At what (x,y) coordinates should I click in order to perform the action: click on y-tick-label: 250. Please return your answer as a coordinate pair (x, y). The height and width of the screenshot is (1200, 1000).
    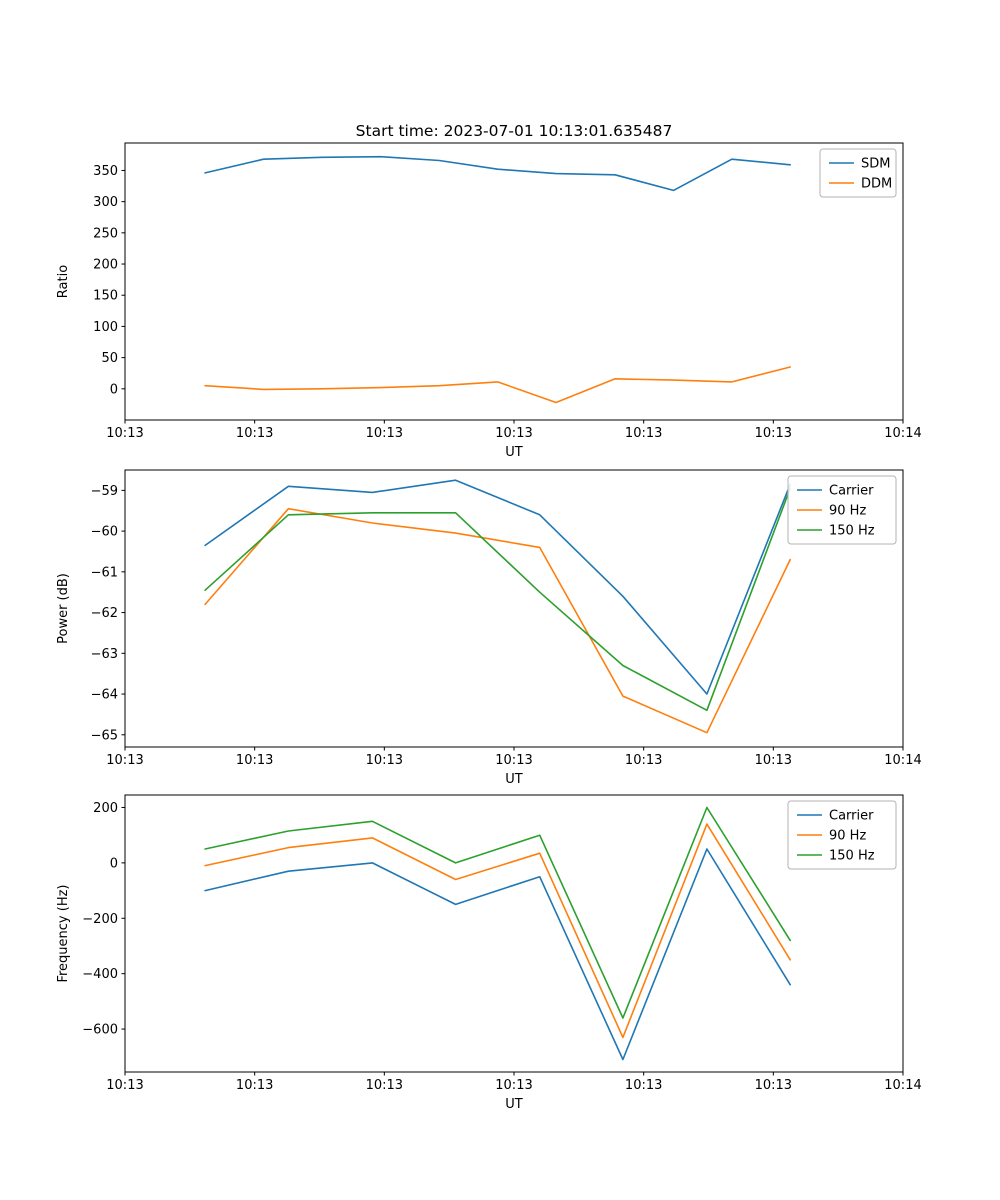
    Looking at the image, I should click on (105, 233).